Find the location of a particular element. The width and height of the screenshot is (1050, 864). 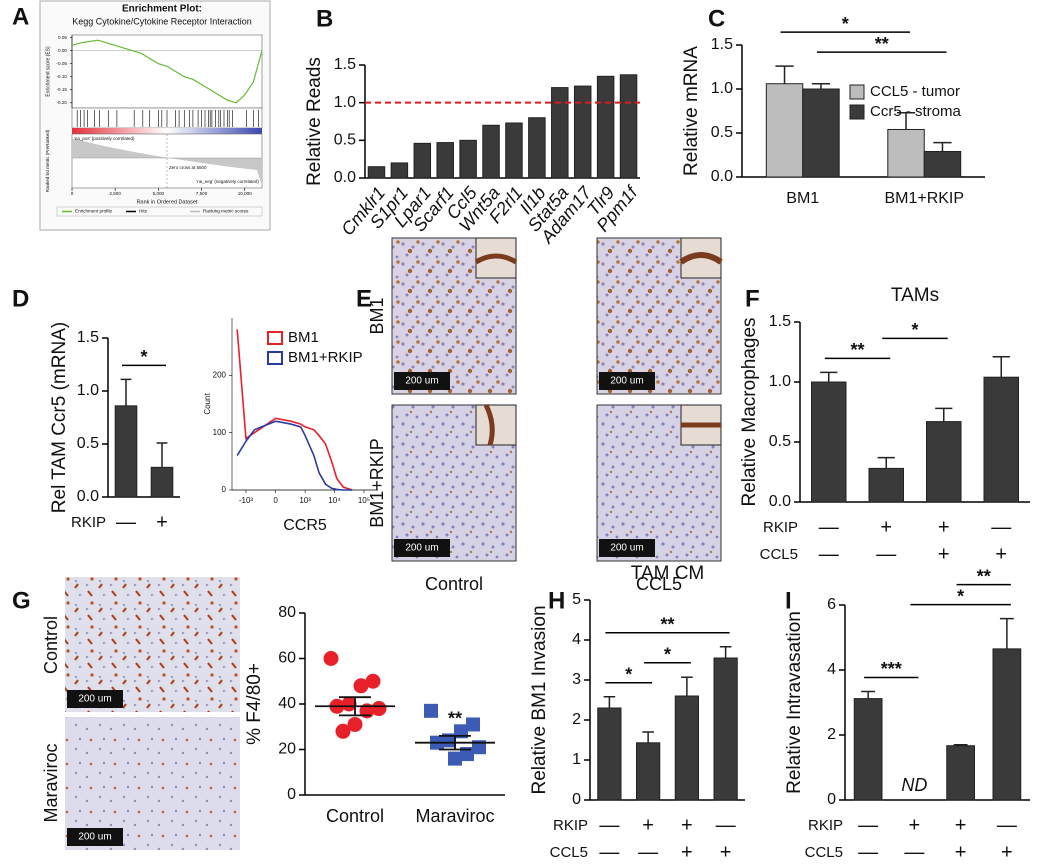

significance-label: ** is located at coordinates (667, 625).